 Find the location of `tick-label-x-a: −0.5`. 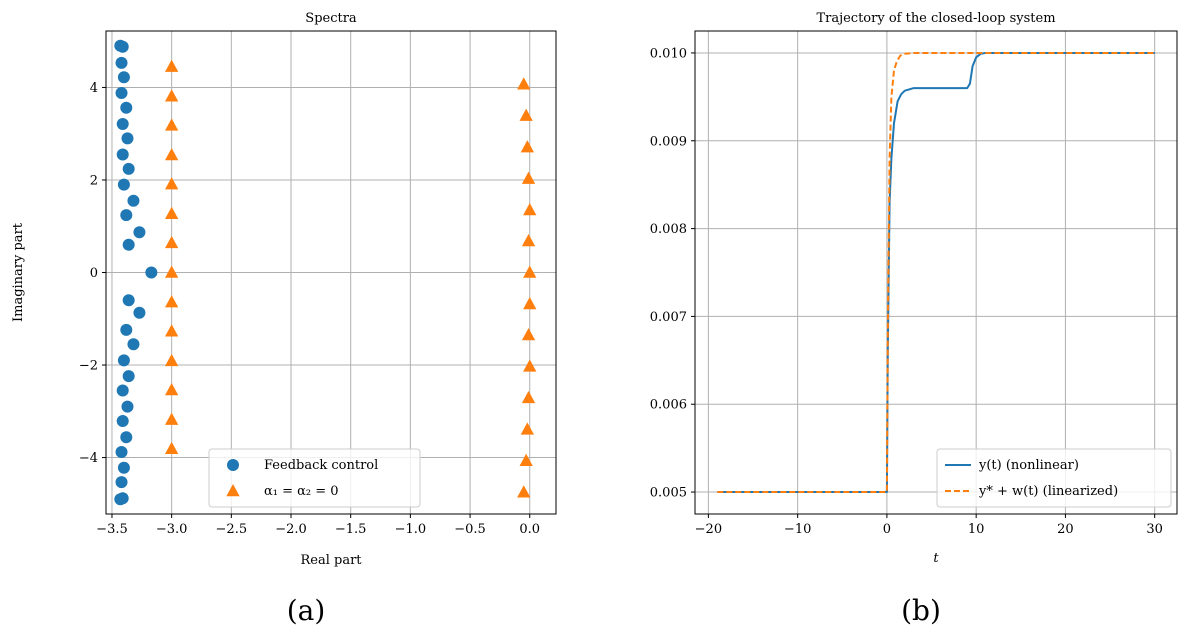

tick-label-x-a: −0.5 is located at coordinates (470, 529).